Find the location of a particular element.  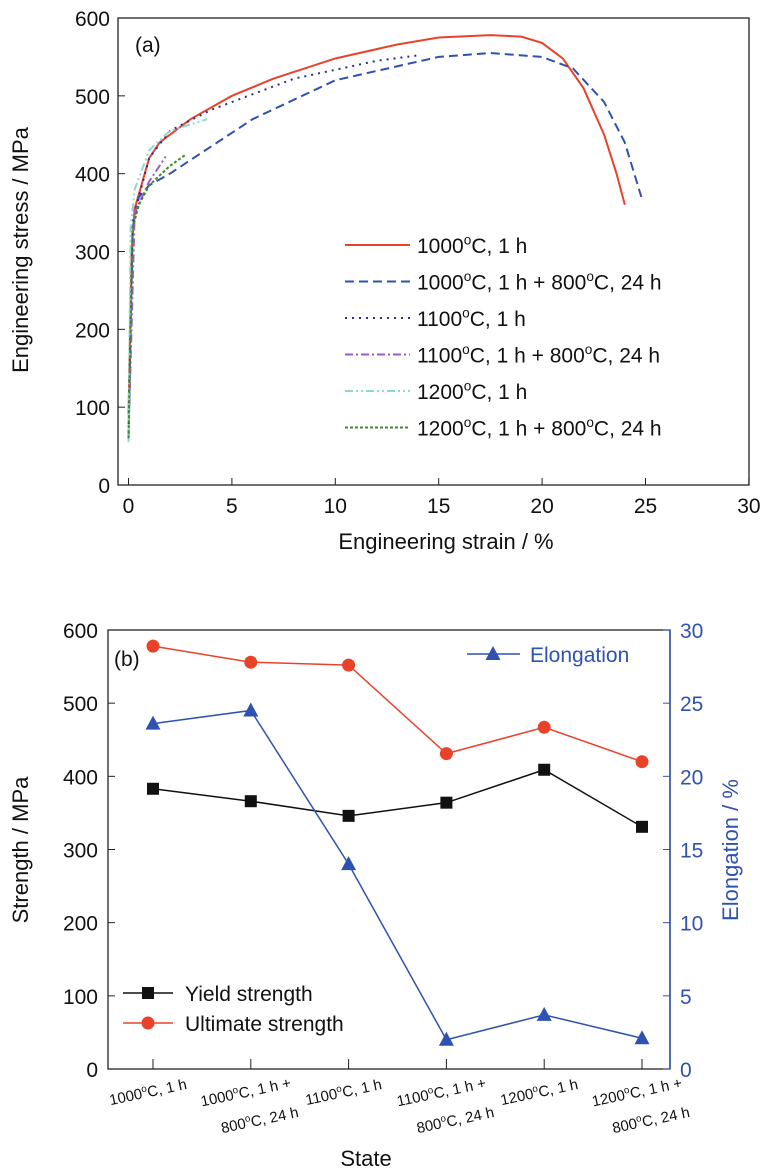

x-tick-label-a: 25 is located at coordinates (645, 506).